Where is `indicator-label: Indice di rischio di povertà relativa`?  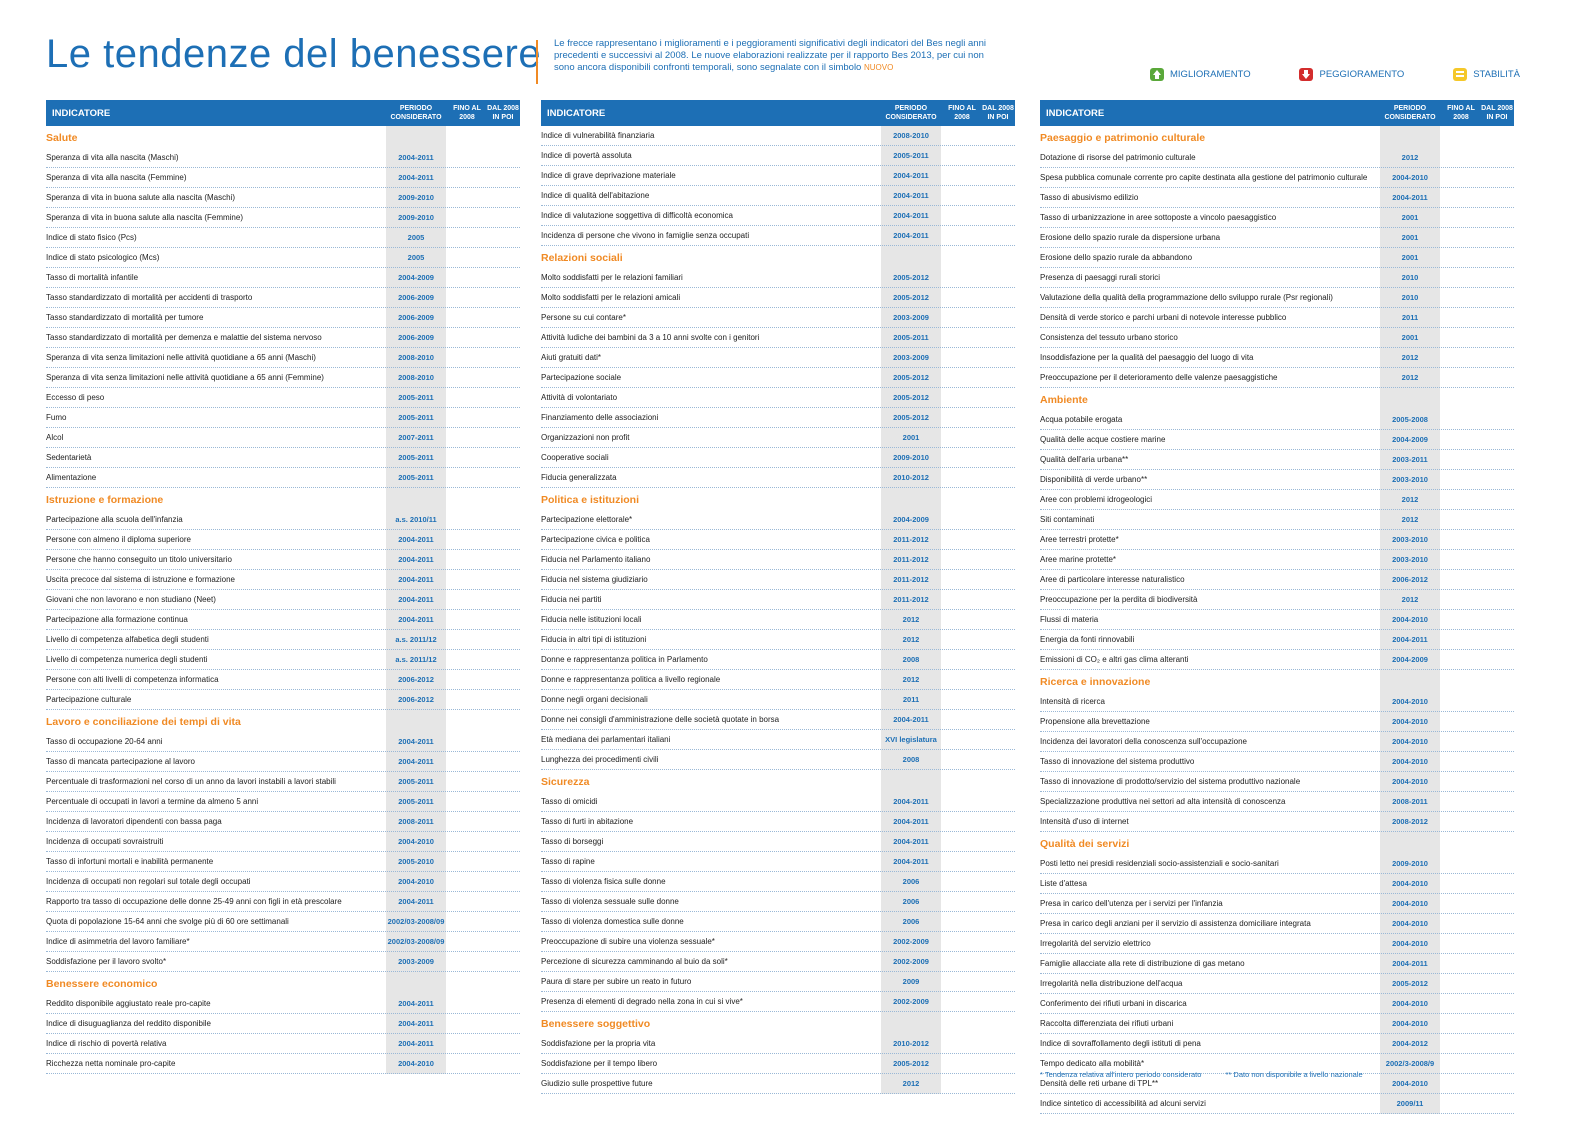 indicator-label: Indice di rischio di povertà relativa is located at coordinates (106, 1043).